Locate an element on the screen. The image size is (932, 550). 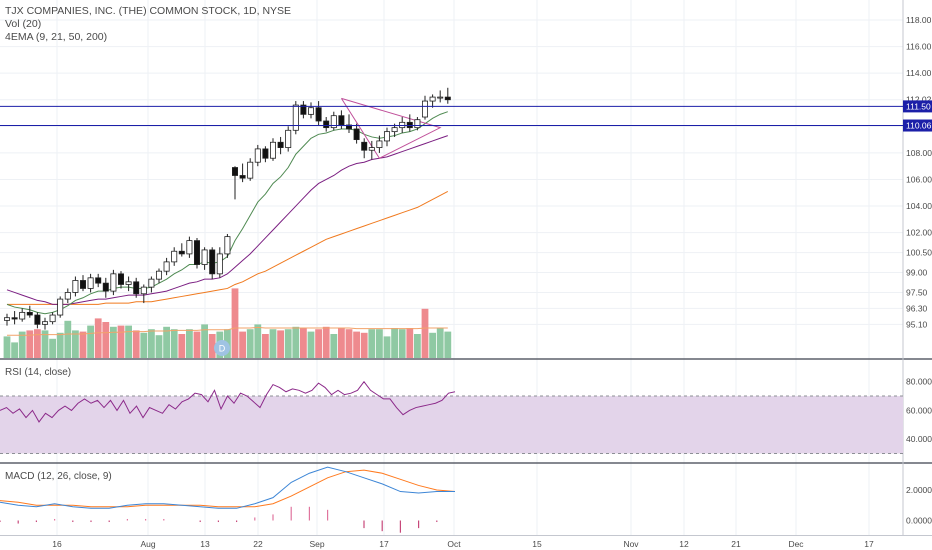
price-tick-label: 114.00 is located at coordinates (919, 73).